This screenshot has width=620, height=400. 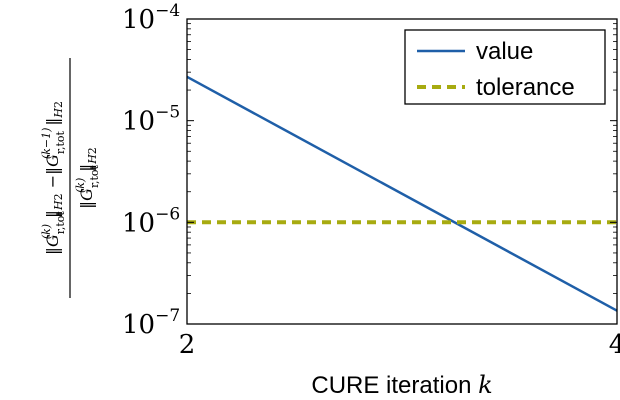 What do you see at coordinates (151, 323) in the screenshot?
I see `y-tick-label: 10⁻⁷` at bounding box center [151, 323].